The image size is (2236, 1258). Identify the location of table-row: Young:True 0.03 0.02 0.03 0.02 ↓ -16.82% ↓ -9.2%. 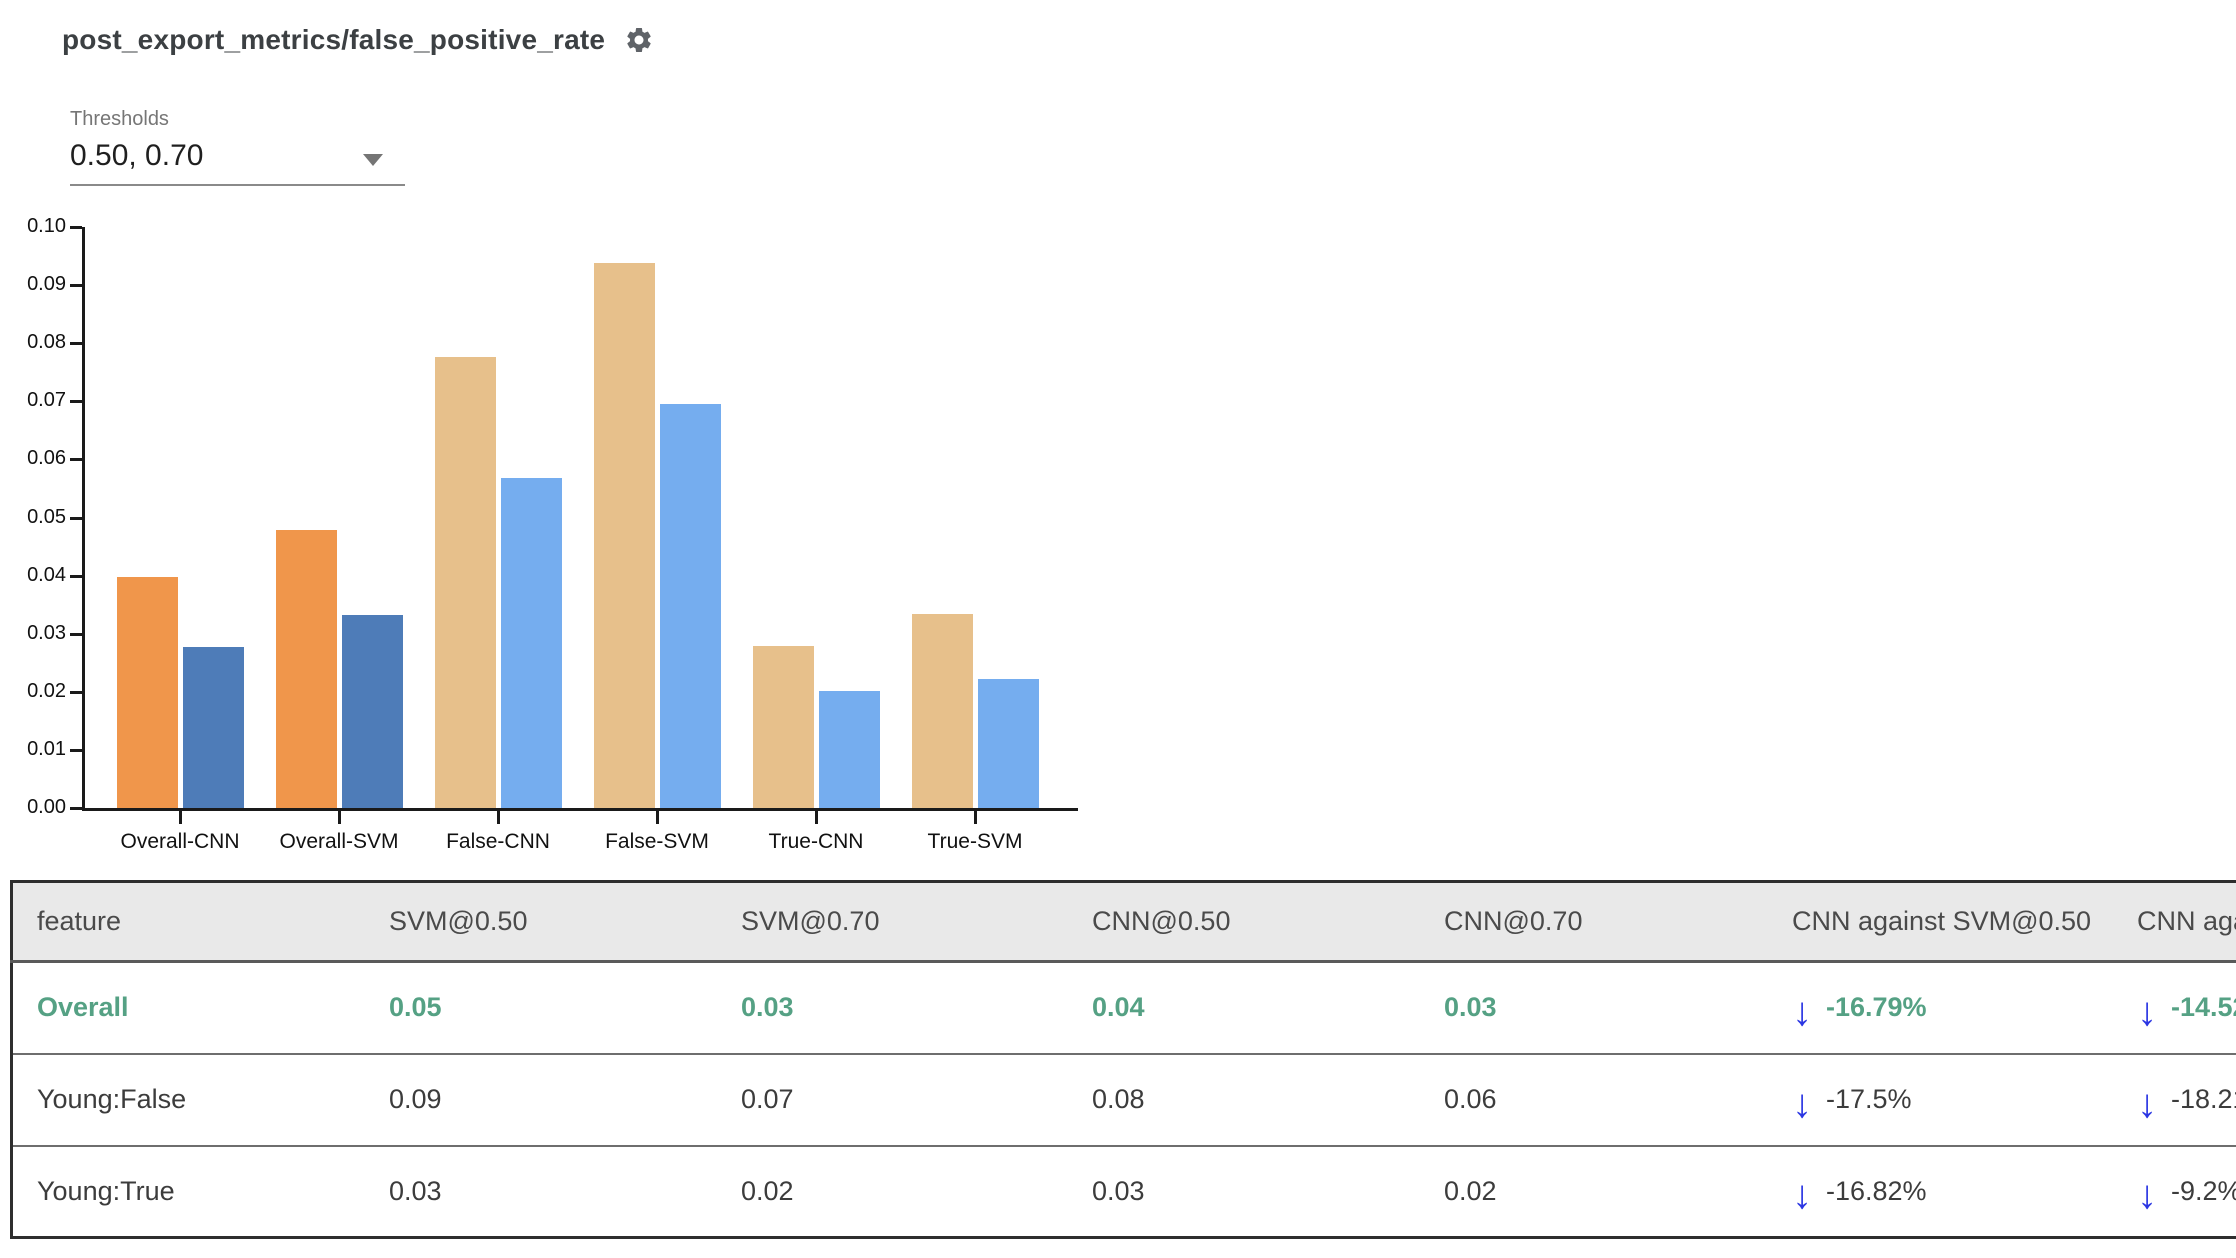
(1123, 1191).